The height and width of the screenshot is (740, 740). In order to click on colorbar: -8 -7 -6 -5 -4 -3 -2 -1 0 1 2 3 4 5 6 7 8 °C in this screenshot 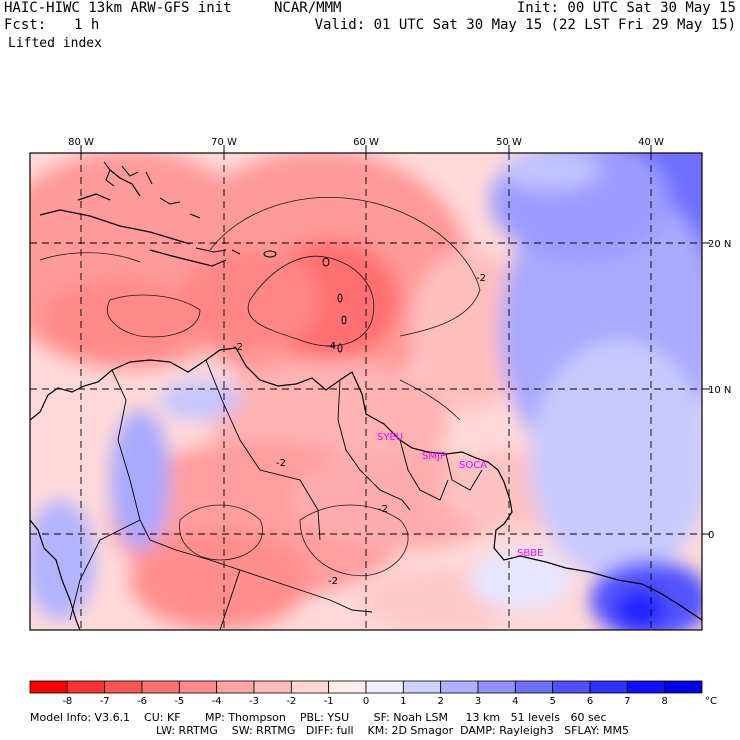, I will do `click(373, 693)`.